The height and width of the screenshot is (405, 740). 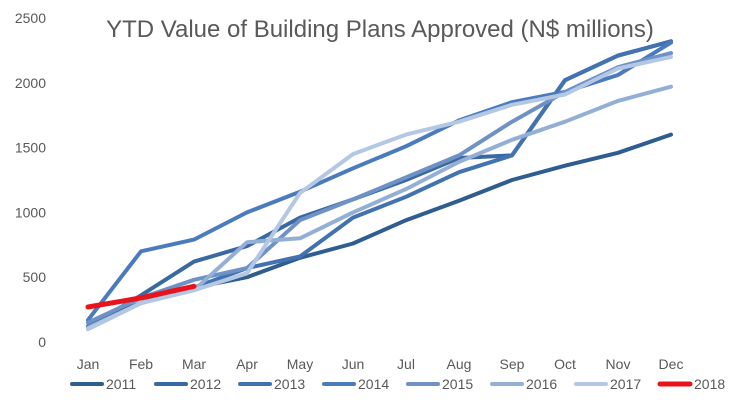 What do you see at coordinates (194, 364) in the screenshot?
I see `x-tick-label: Mar` at bounding box center [194, 364].